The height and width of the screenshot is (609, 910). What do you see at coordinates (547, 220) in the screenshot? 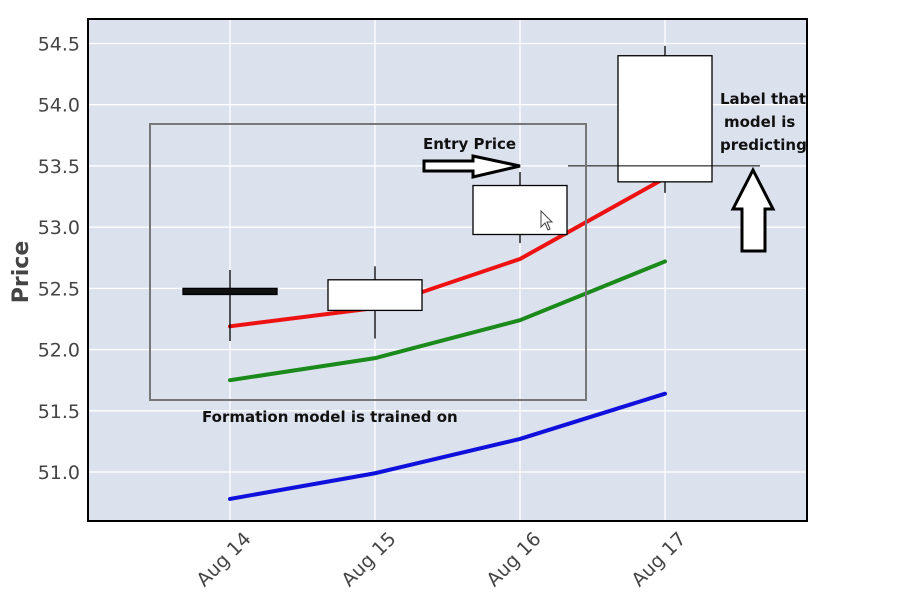
I see `mouse-cursor-icon` at bounding box center [547, 220].